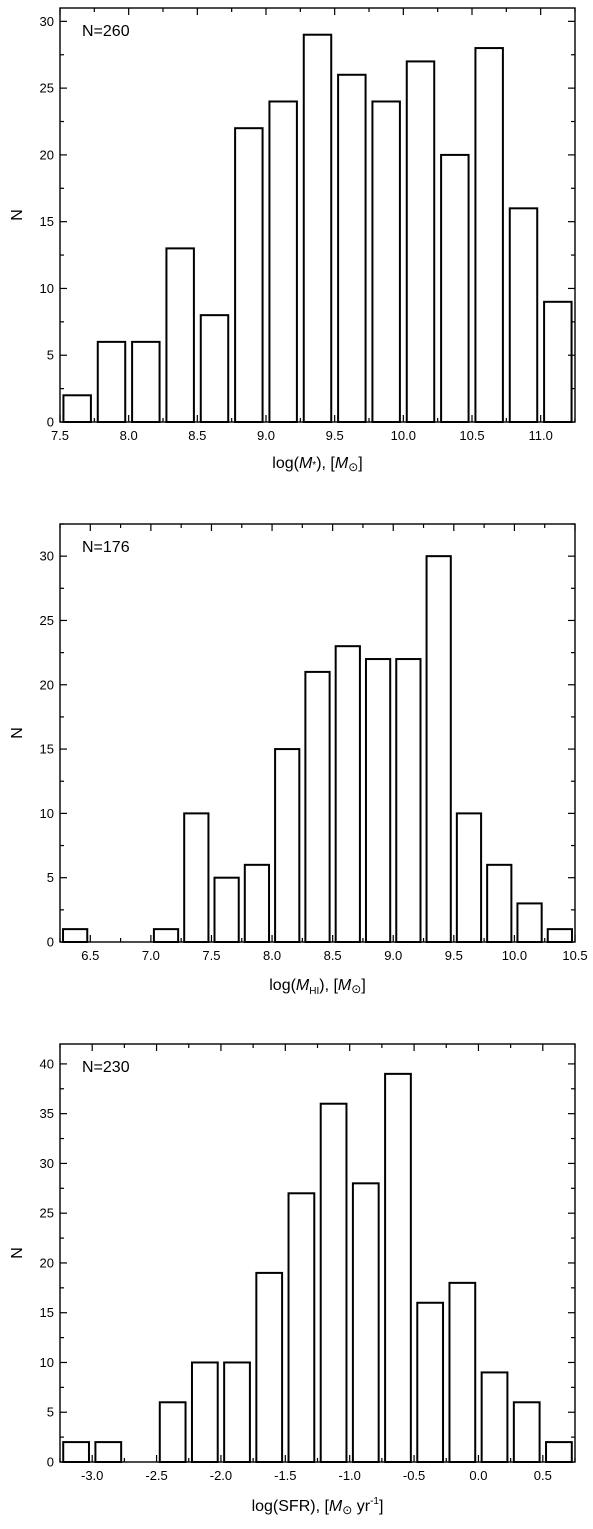 The width and height of the screenshot is (593, 1529). Describe the element at coordinates (151, 955) in the screenshot. I see `x-tick-label: 7.0` at that location.